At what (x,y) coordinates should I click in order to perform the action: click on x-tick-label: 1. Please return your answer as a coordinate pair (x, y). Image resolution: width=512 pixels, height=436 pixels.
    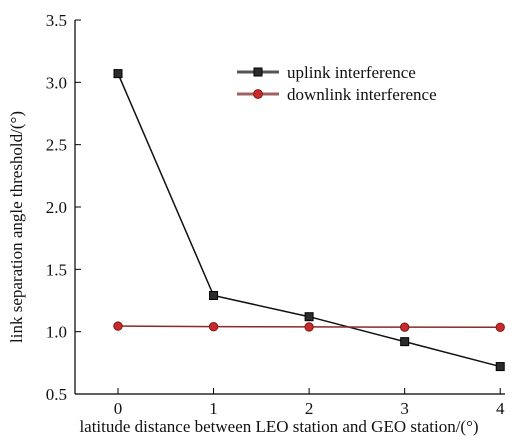
    Looking at the image, I should click on (213, 408).